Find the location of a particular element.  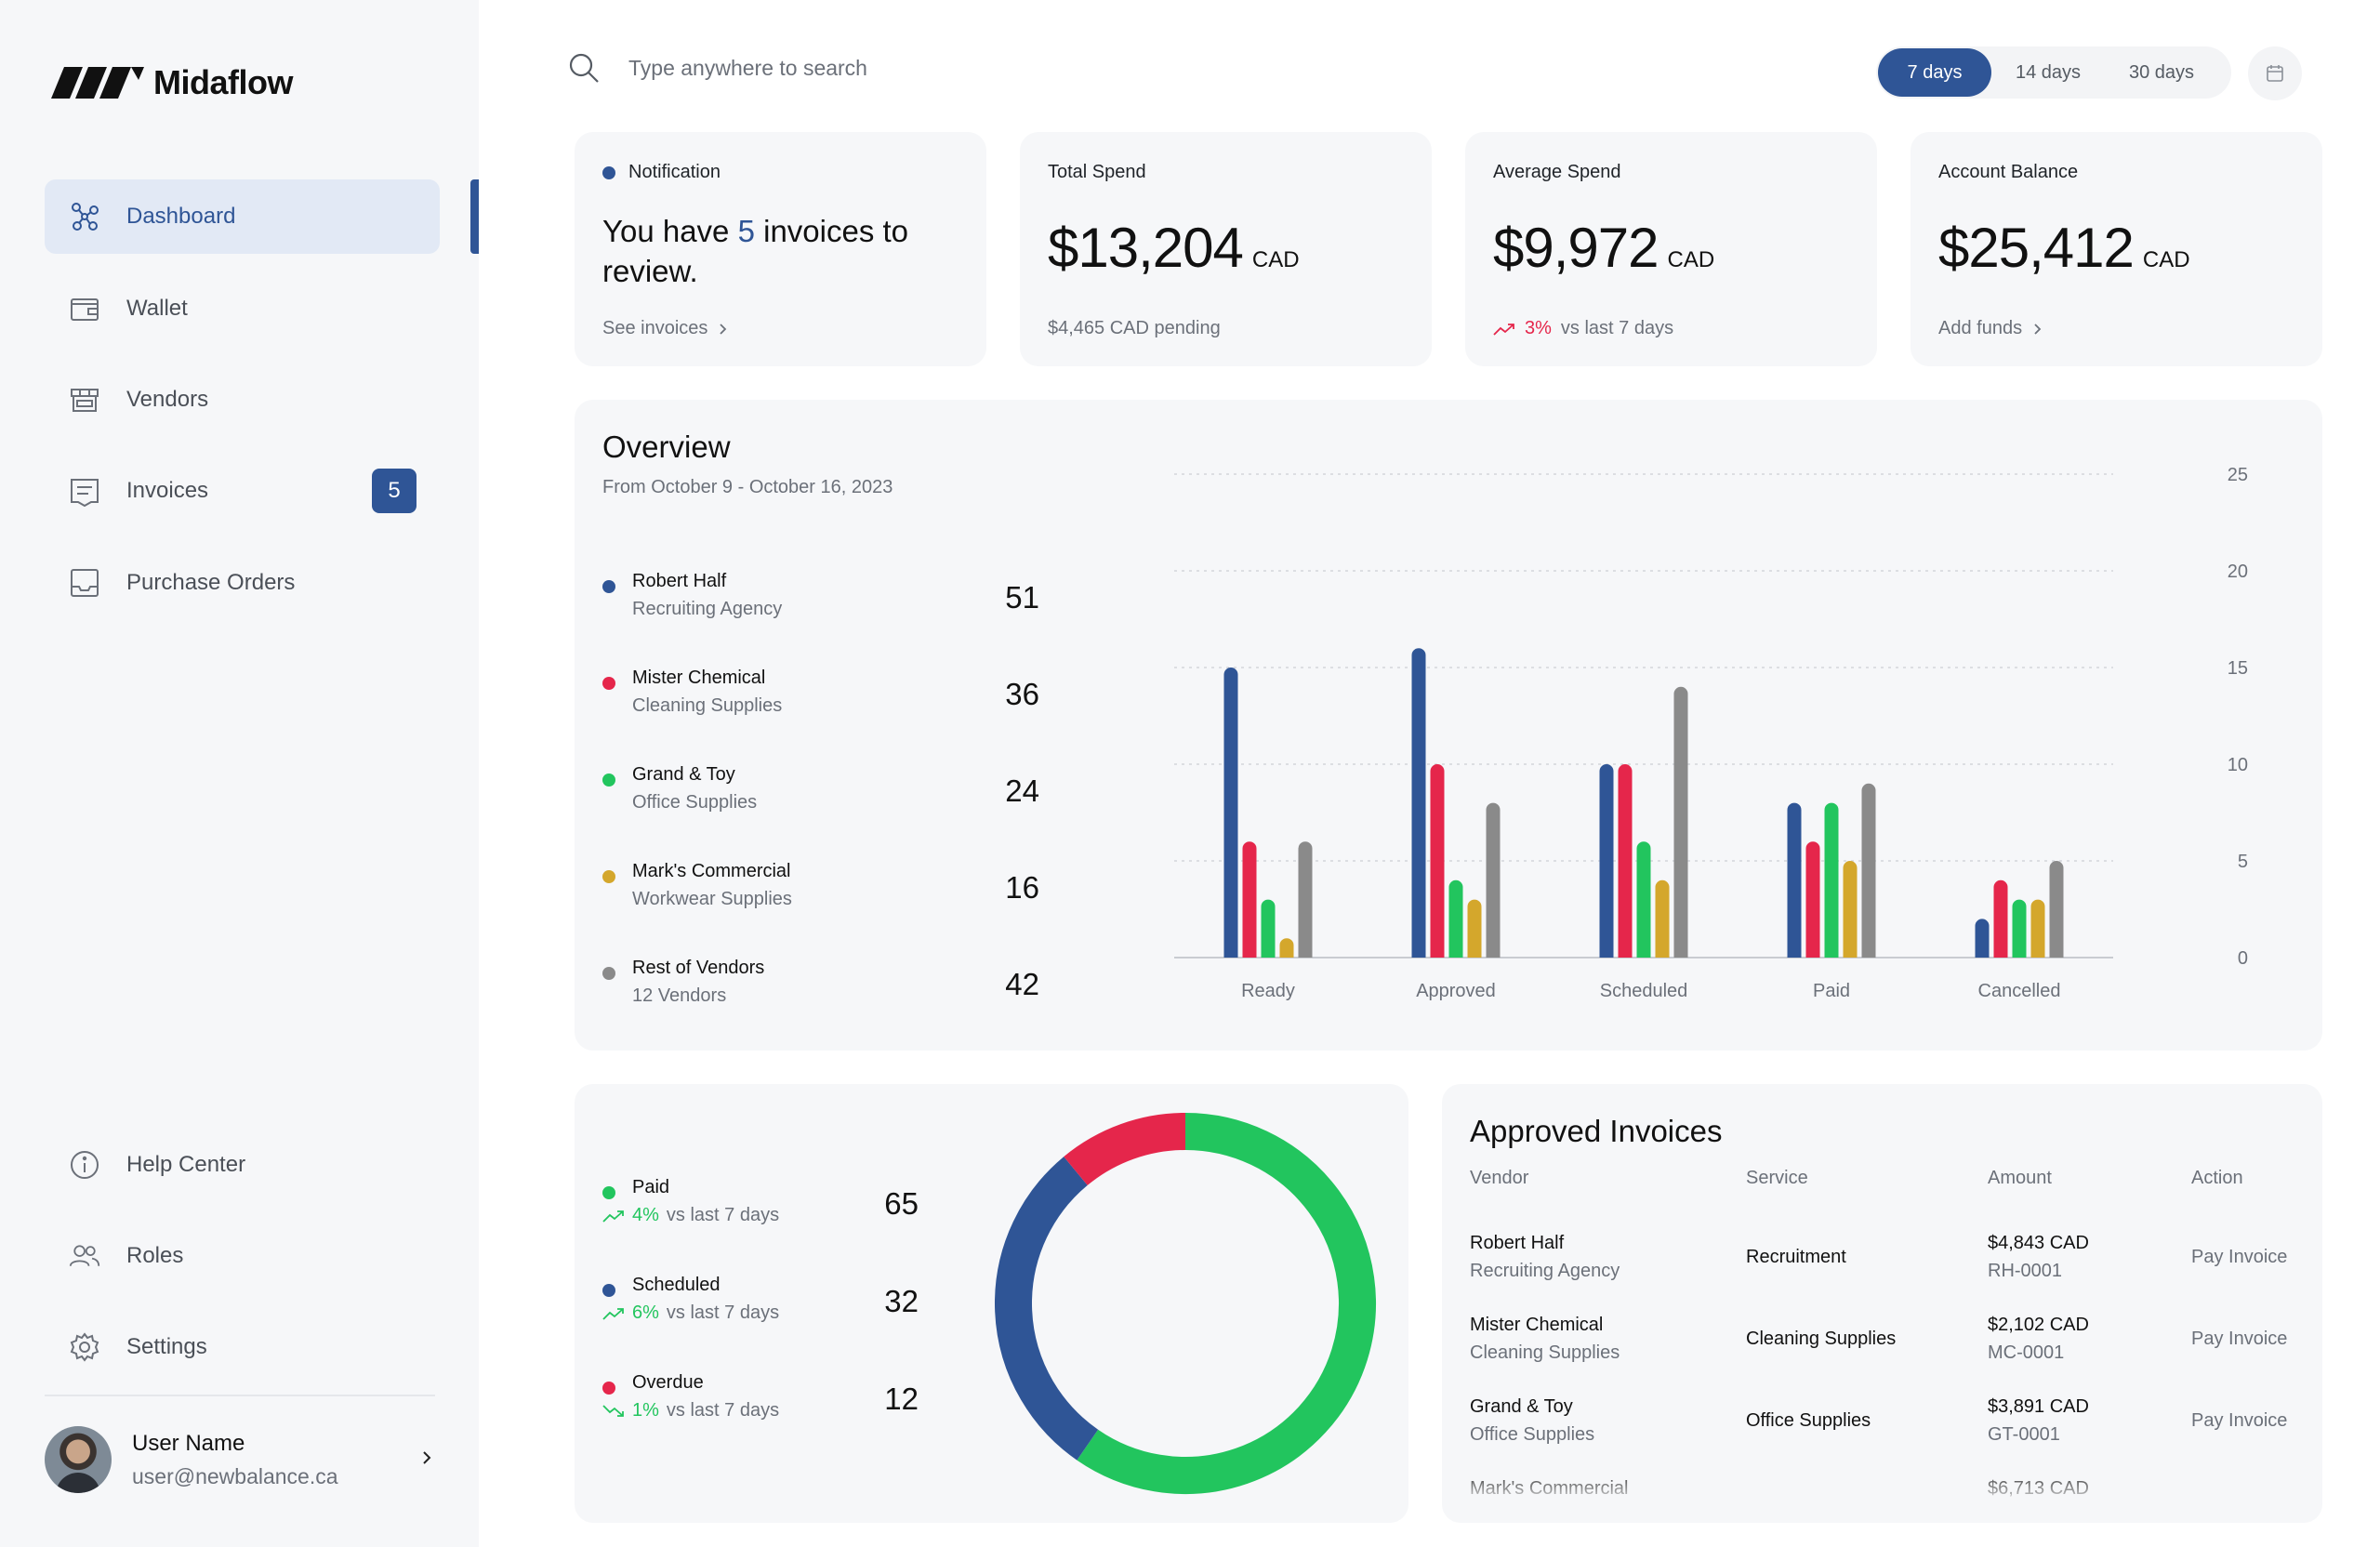

average-spend-card: Average Spend $9,972 CAD 3% vs last 7 days is located at coordinates (1671, 249).